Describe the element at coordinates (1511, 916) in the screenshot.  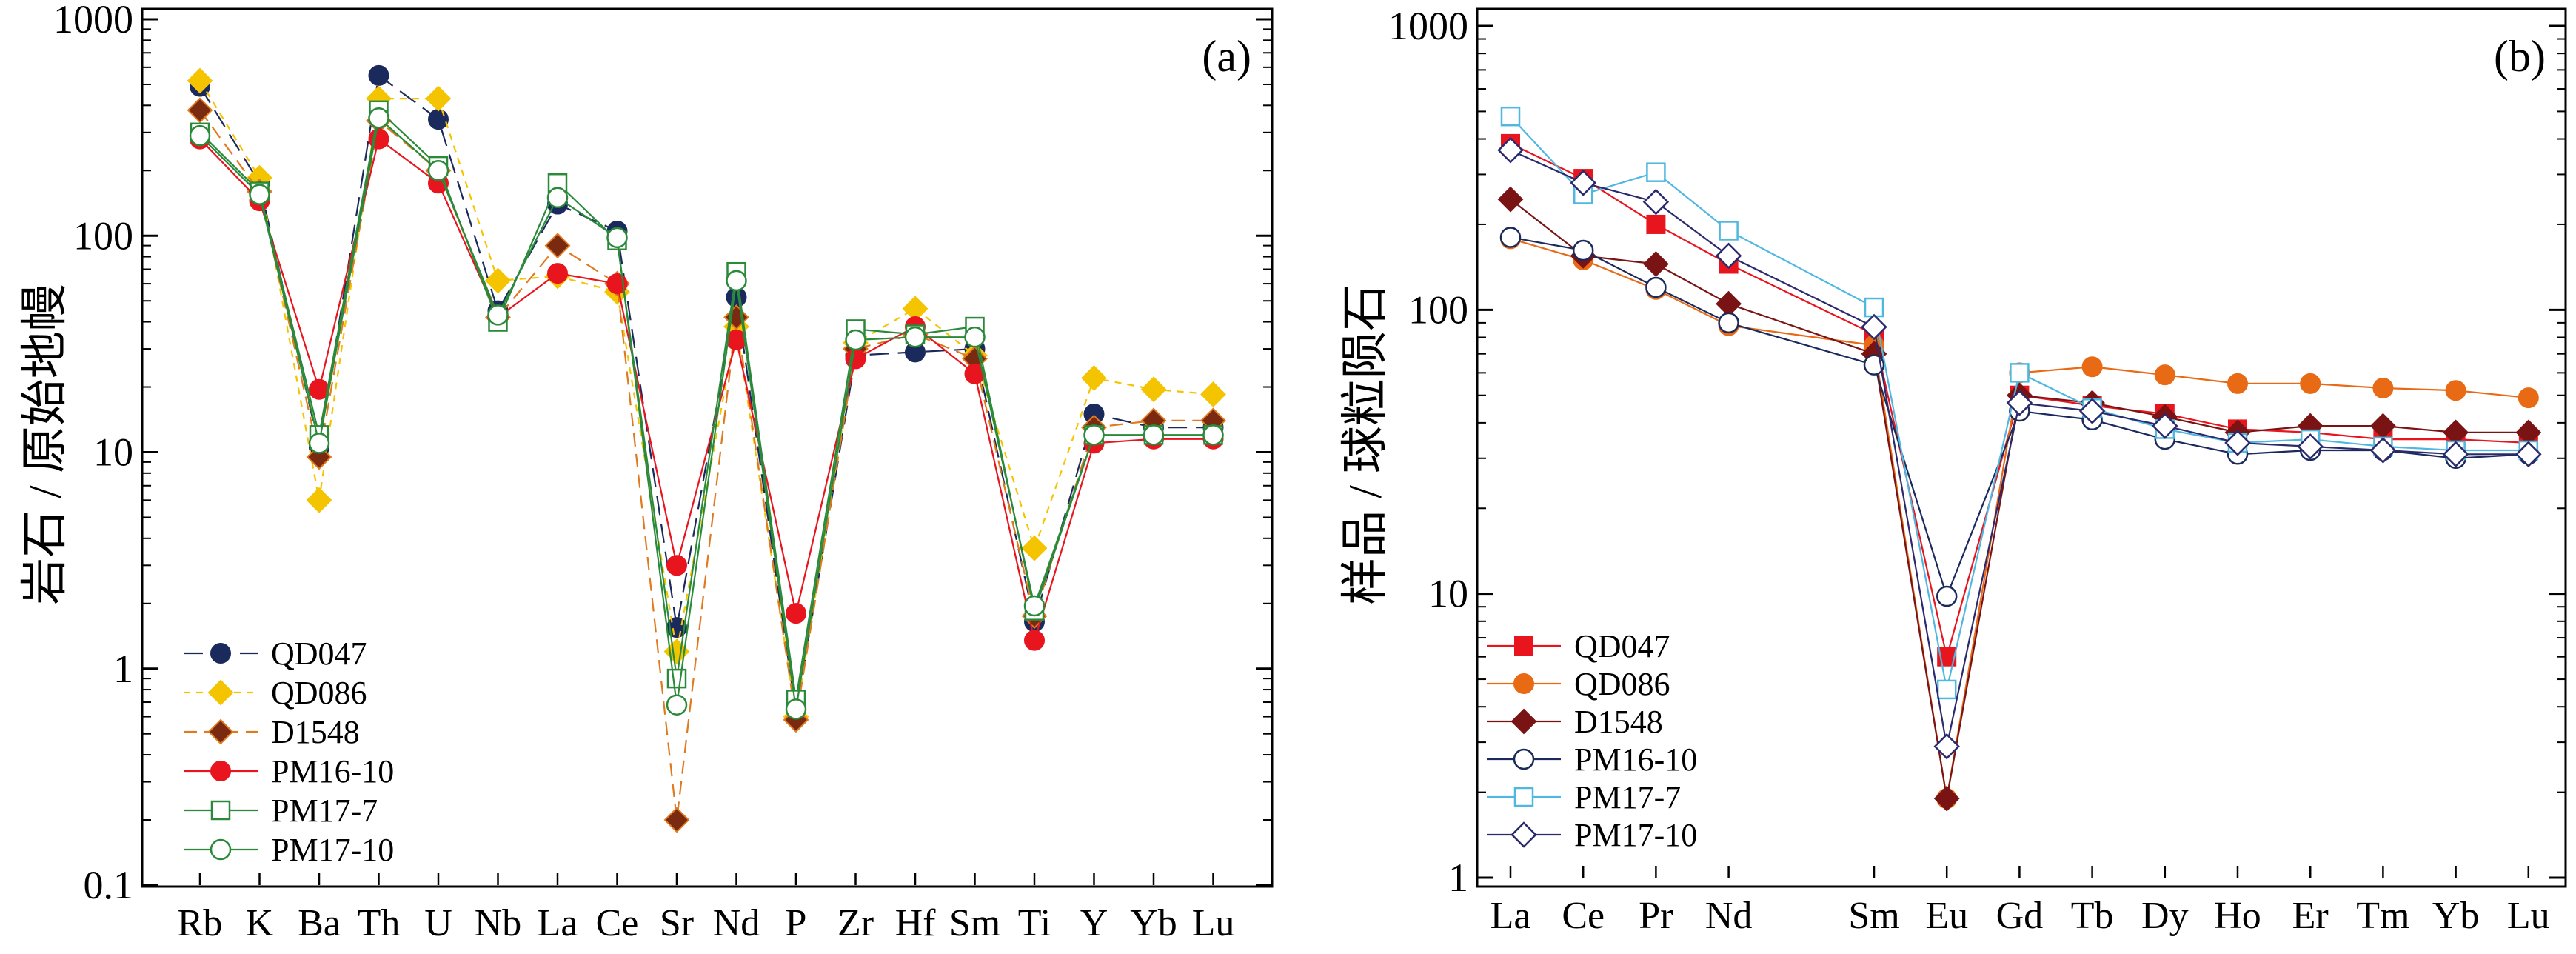
I see `x-tick-label: La` at that location.